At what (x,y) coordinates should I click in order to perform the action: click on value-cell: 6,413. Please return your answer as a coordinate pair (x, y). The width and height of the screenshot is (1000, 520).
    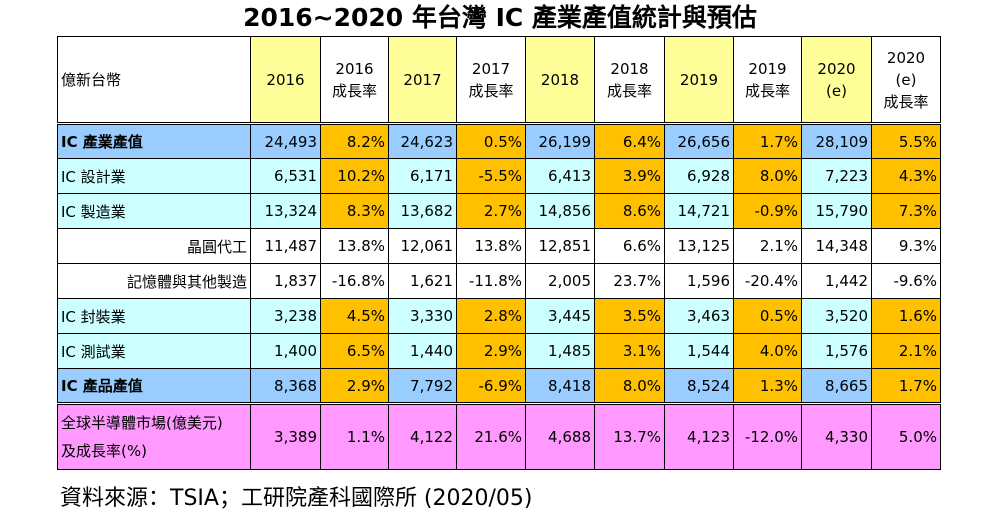
    Looking at the image, I should click on (560, 176).